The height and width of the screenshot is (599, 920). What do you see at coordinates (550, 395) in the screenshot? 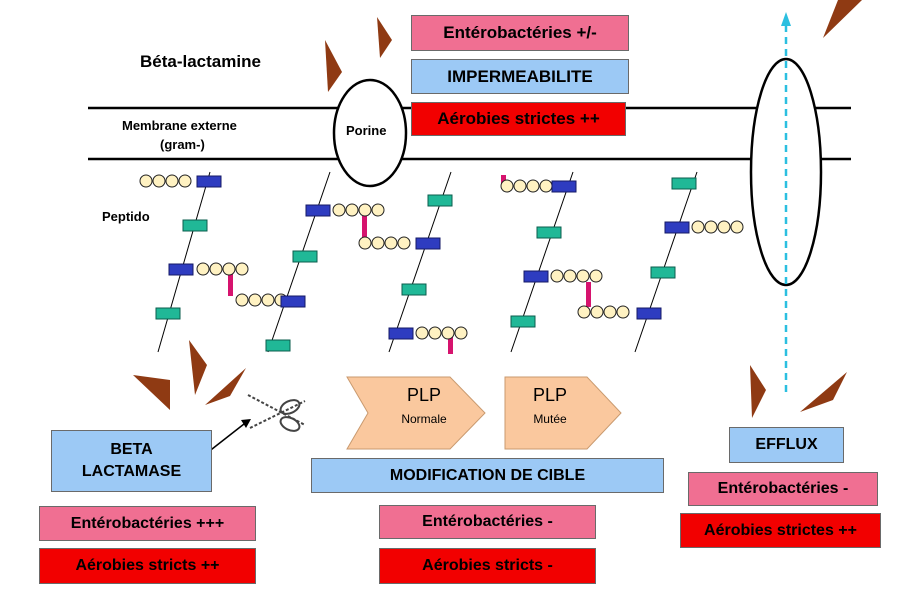
I see `plp-mutee-title: PLP` at bounding box center [550, 395].